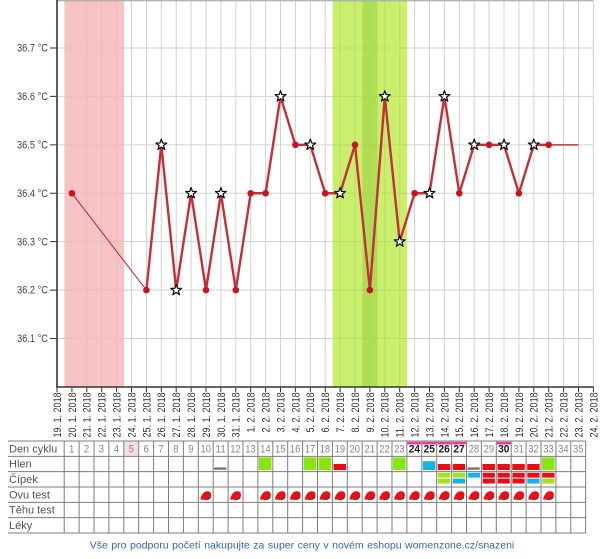 The image size is (600, 559). I want to click on svg-text: 19. 1. 2018, so click(58, 414).